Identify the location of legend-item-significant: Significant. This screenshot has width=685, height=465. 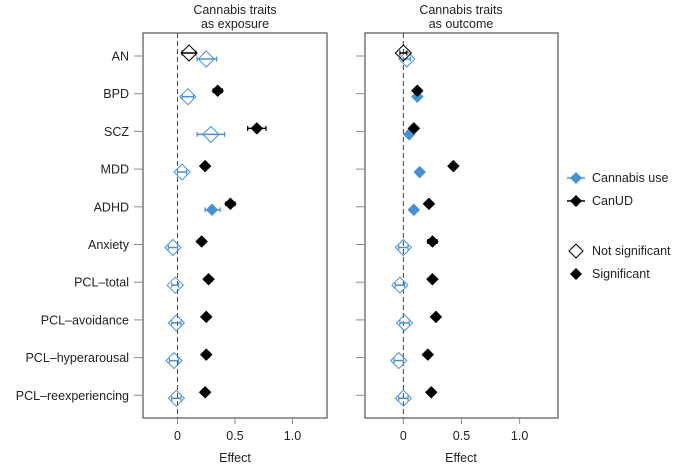
(610, 274).